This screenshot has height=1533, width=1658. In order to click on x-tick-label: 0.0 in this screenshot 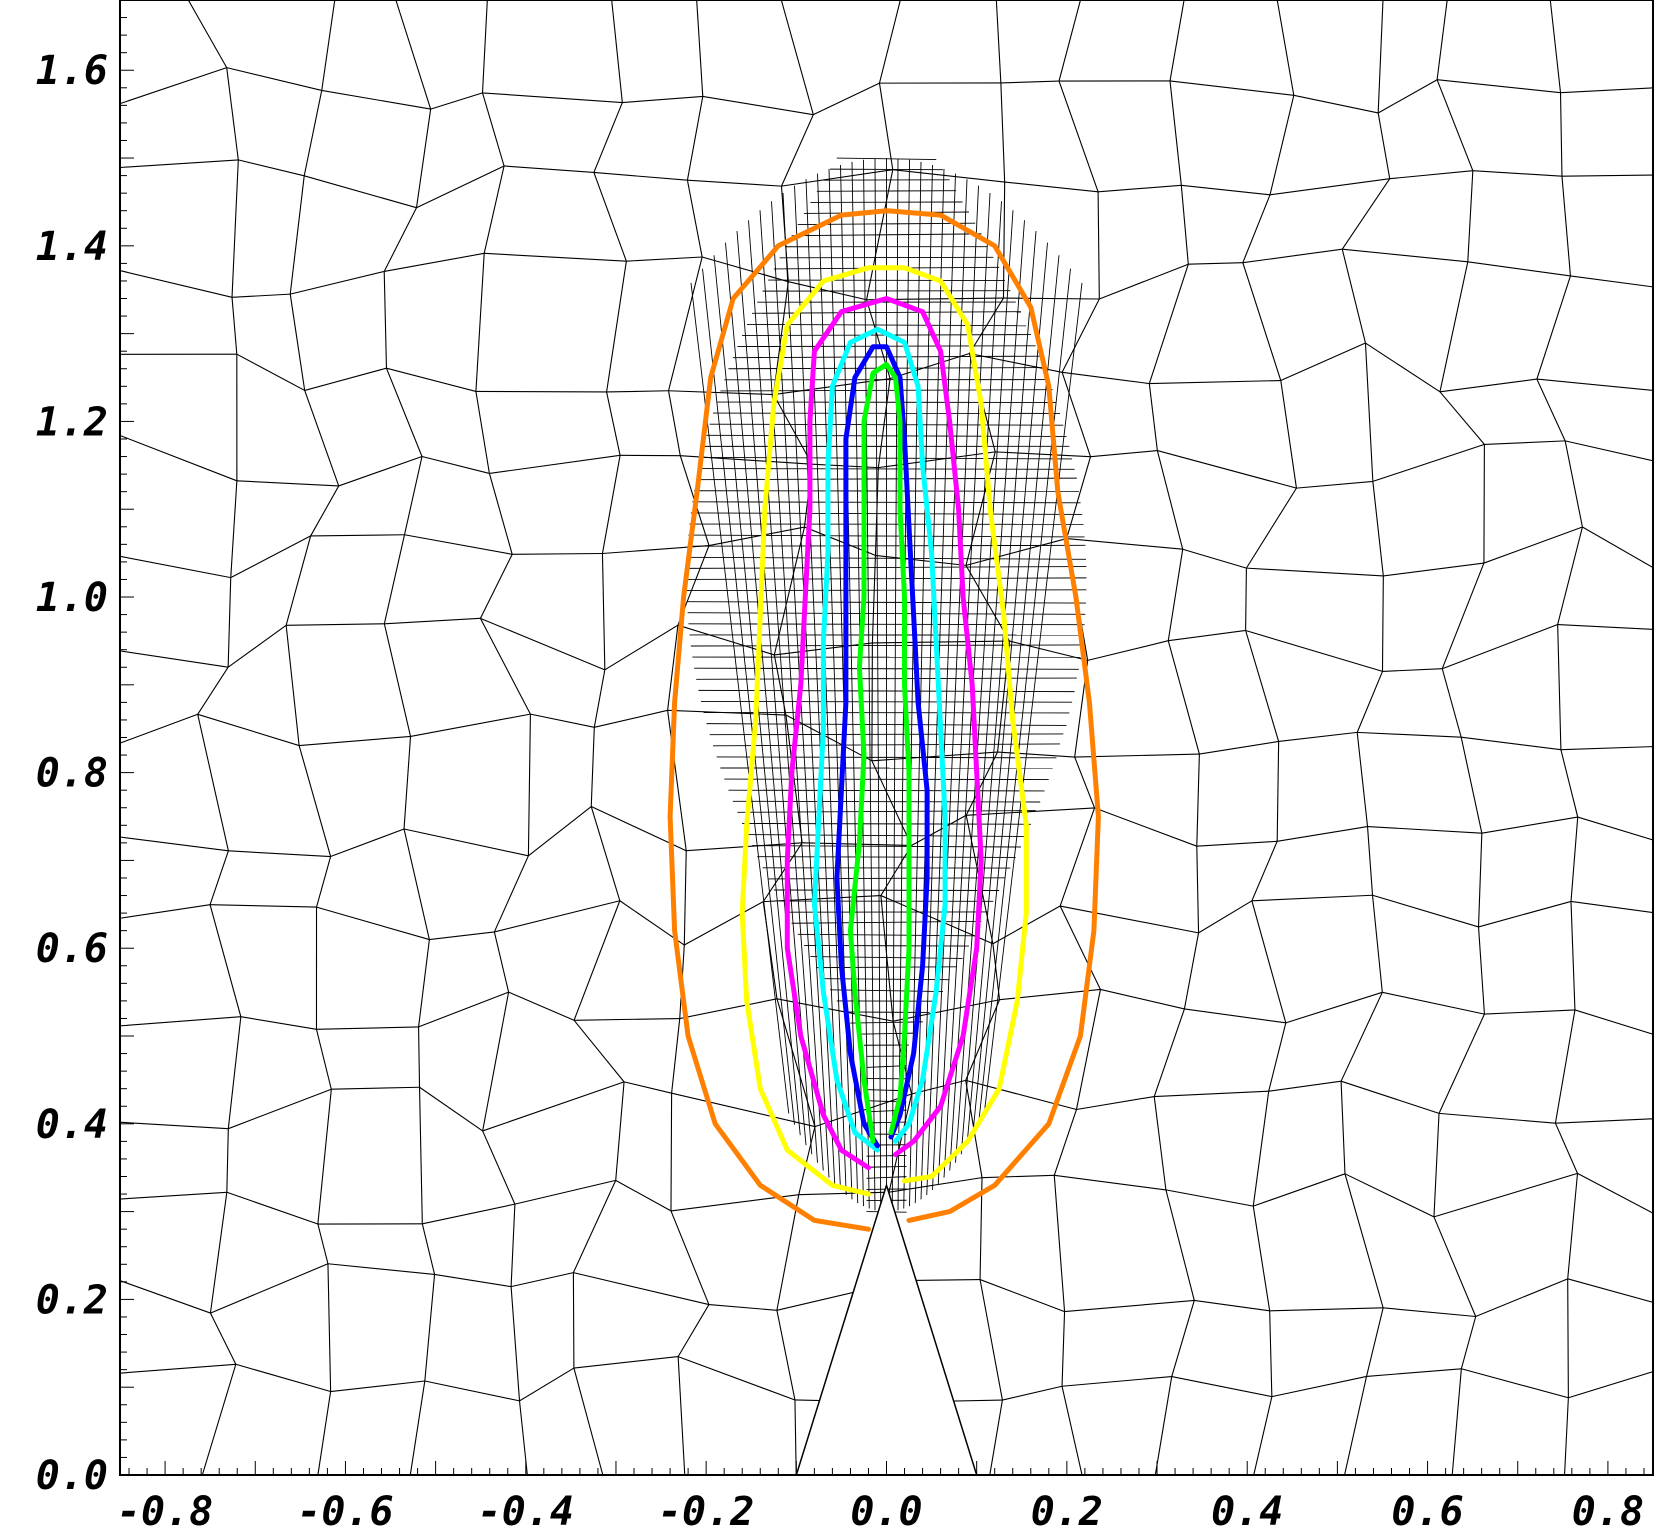, I will do `click(886, 1511)`.